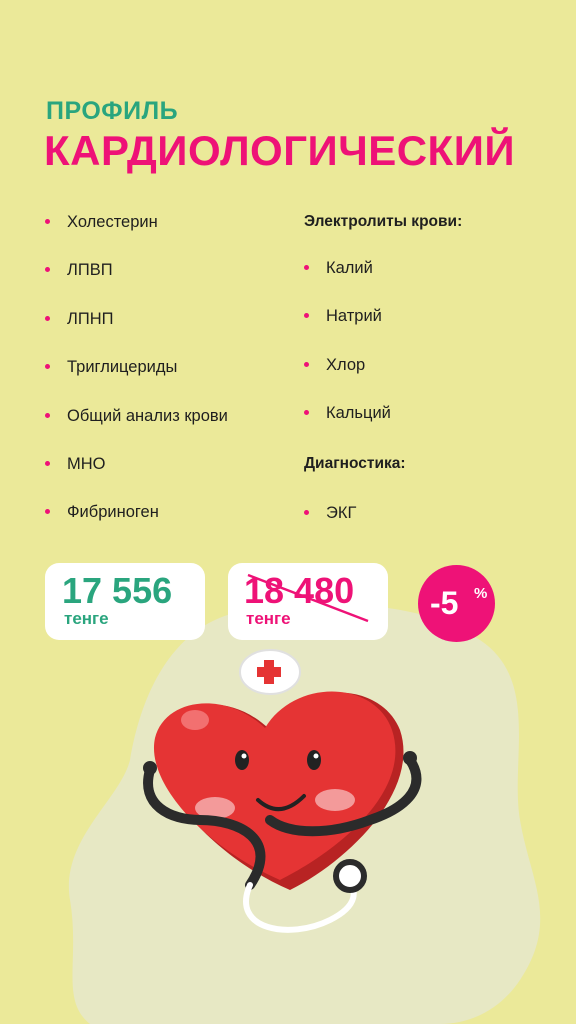 The image size is (576, 1024). Describe the element at coordinates (347, 365) in the screenshot. I see `list-item: Хлор` at that location.